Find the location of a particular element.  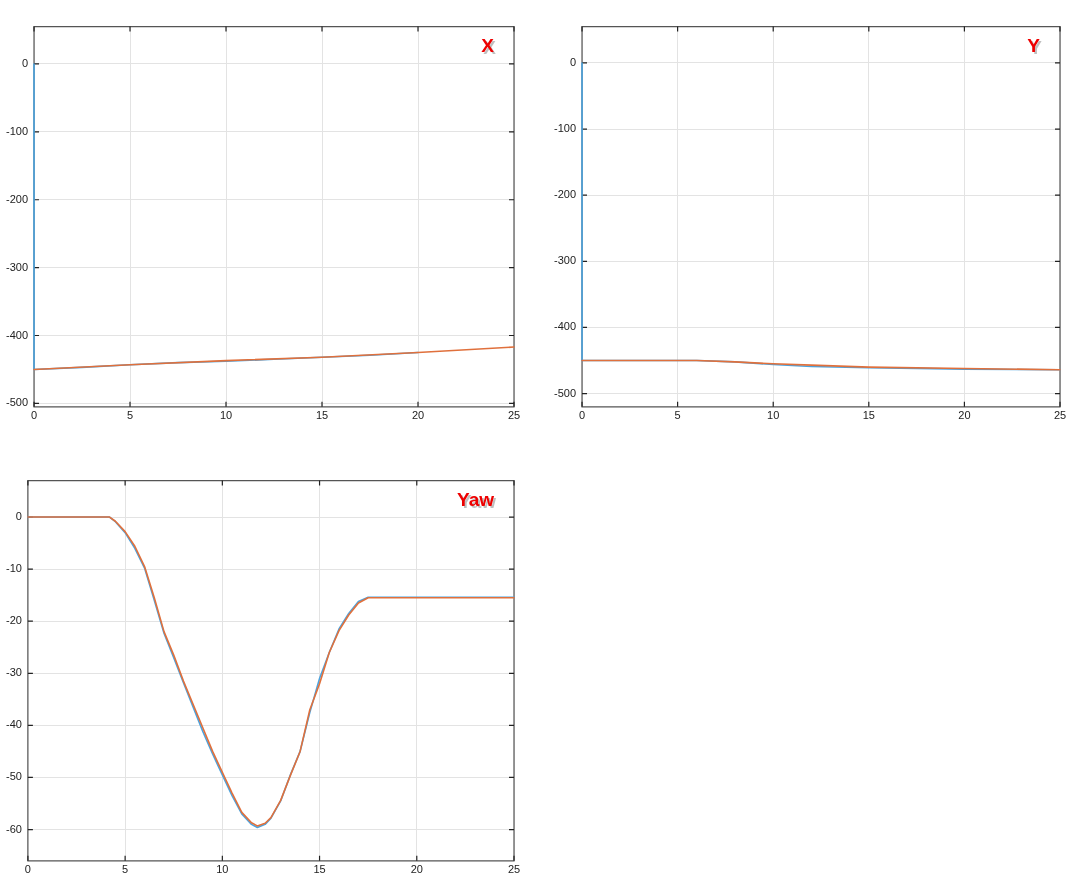

y-tick-label: -60 is located at coordinates (13, 828).